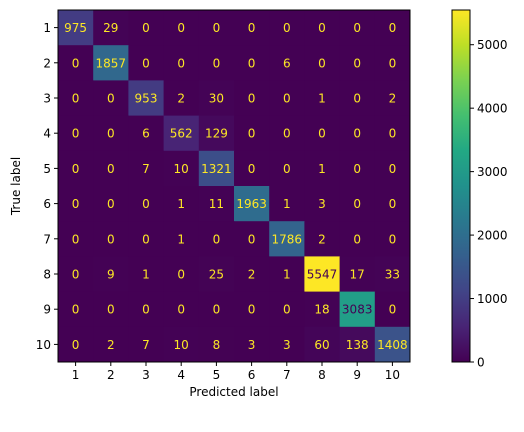 The height and width of the screenshot is (432, 524). I want to click on y-tick-label: 6, so click(47, 204).